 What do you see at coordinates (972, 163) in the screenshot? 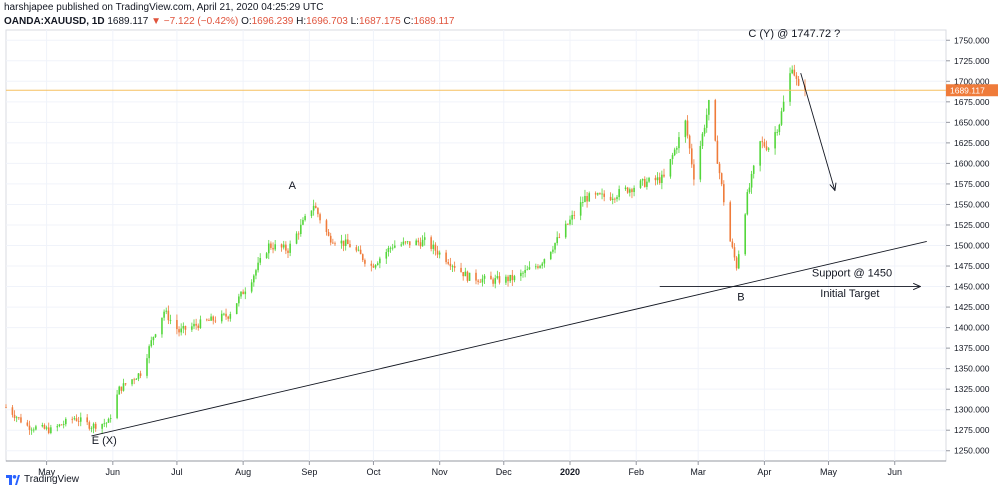
I see `y-tick-label: 1600.000` at bounding box center [972, 163].